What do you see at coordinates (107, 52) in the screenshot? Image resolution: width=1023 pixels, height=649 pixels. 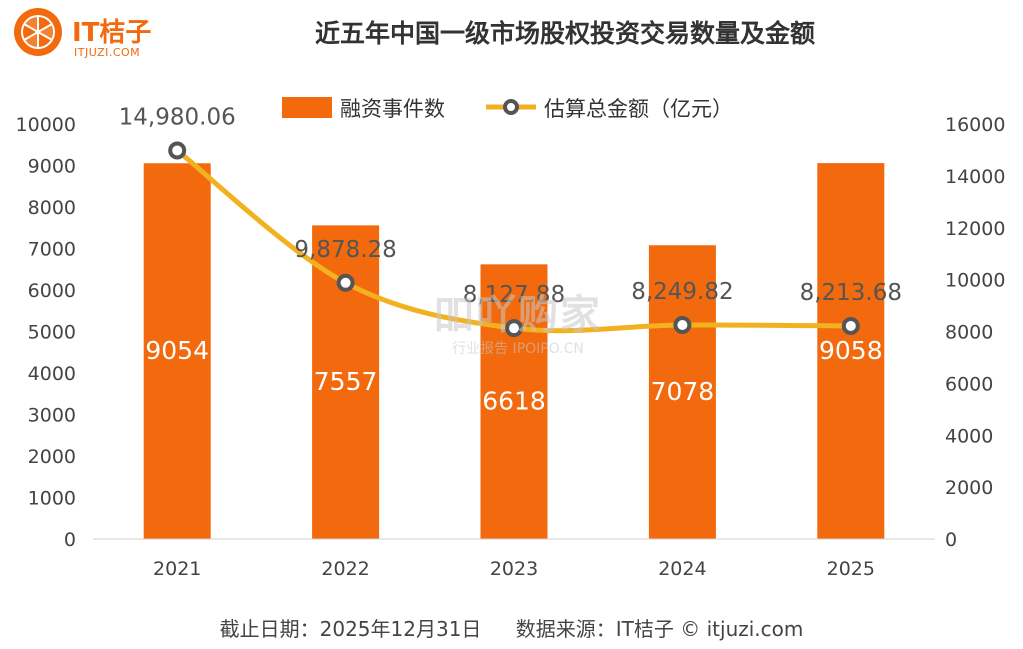 I see `logo-url: ITJUZI.COM` at bounding box center [107, 52].